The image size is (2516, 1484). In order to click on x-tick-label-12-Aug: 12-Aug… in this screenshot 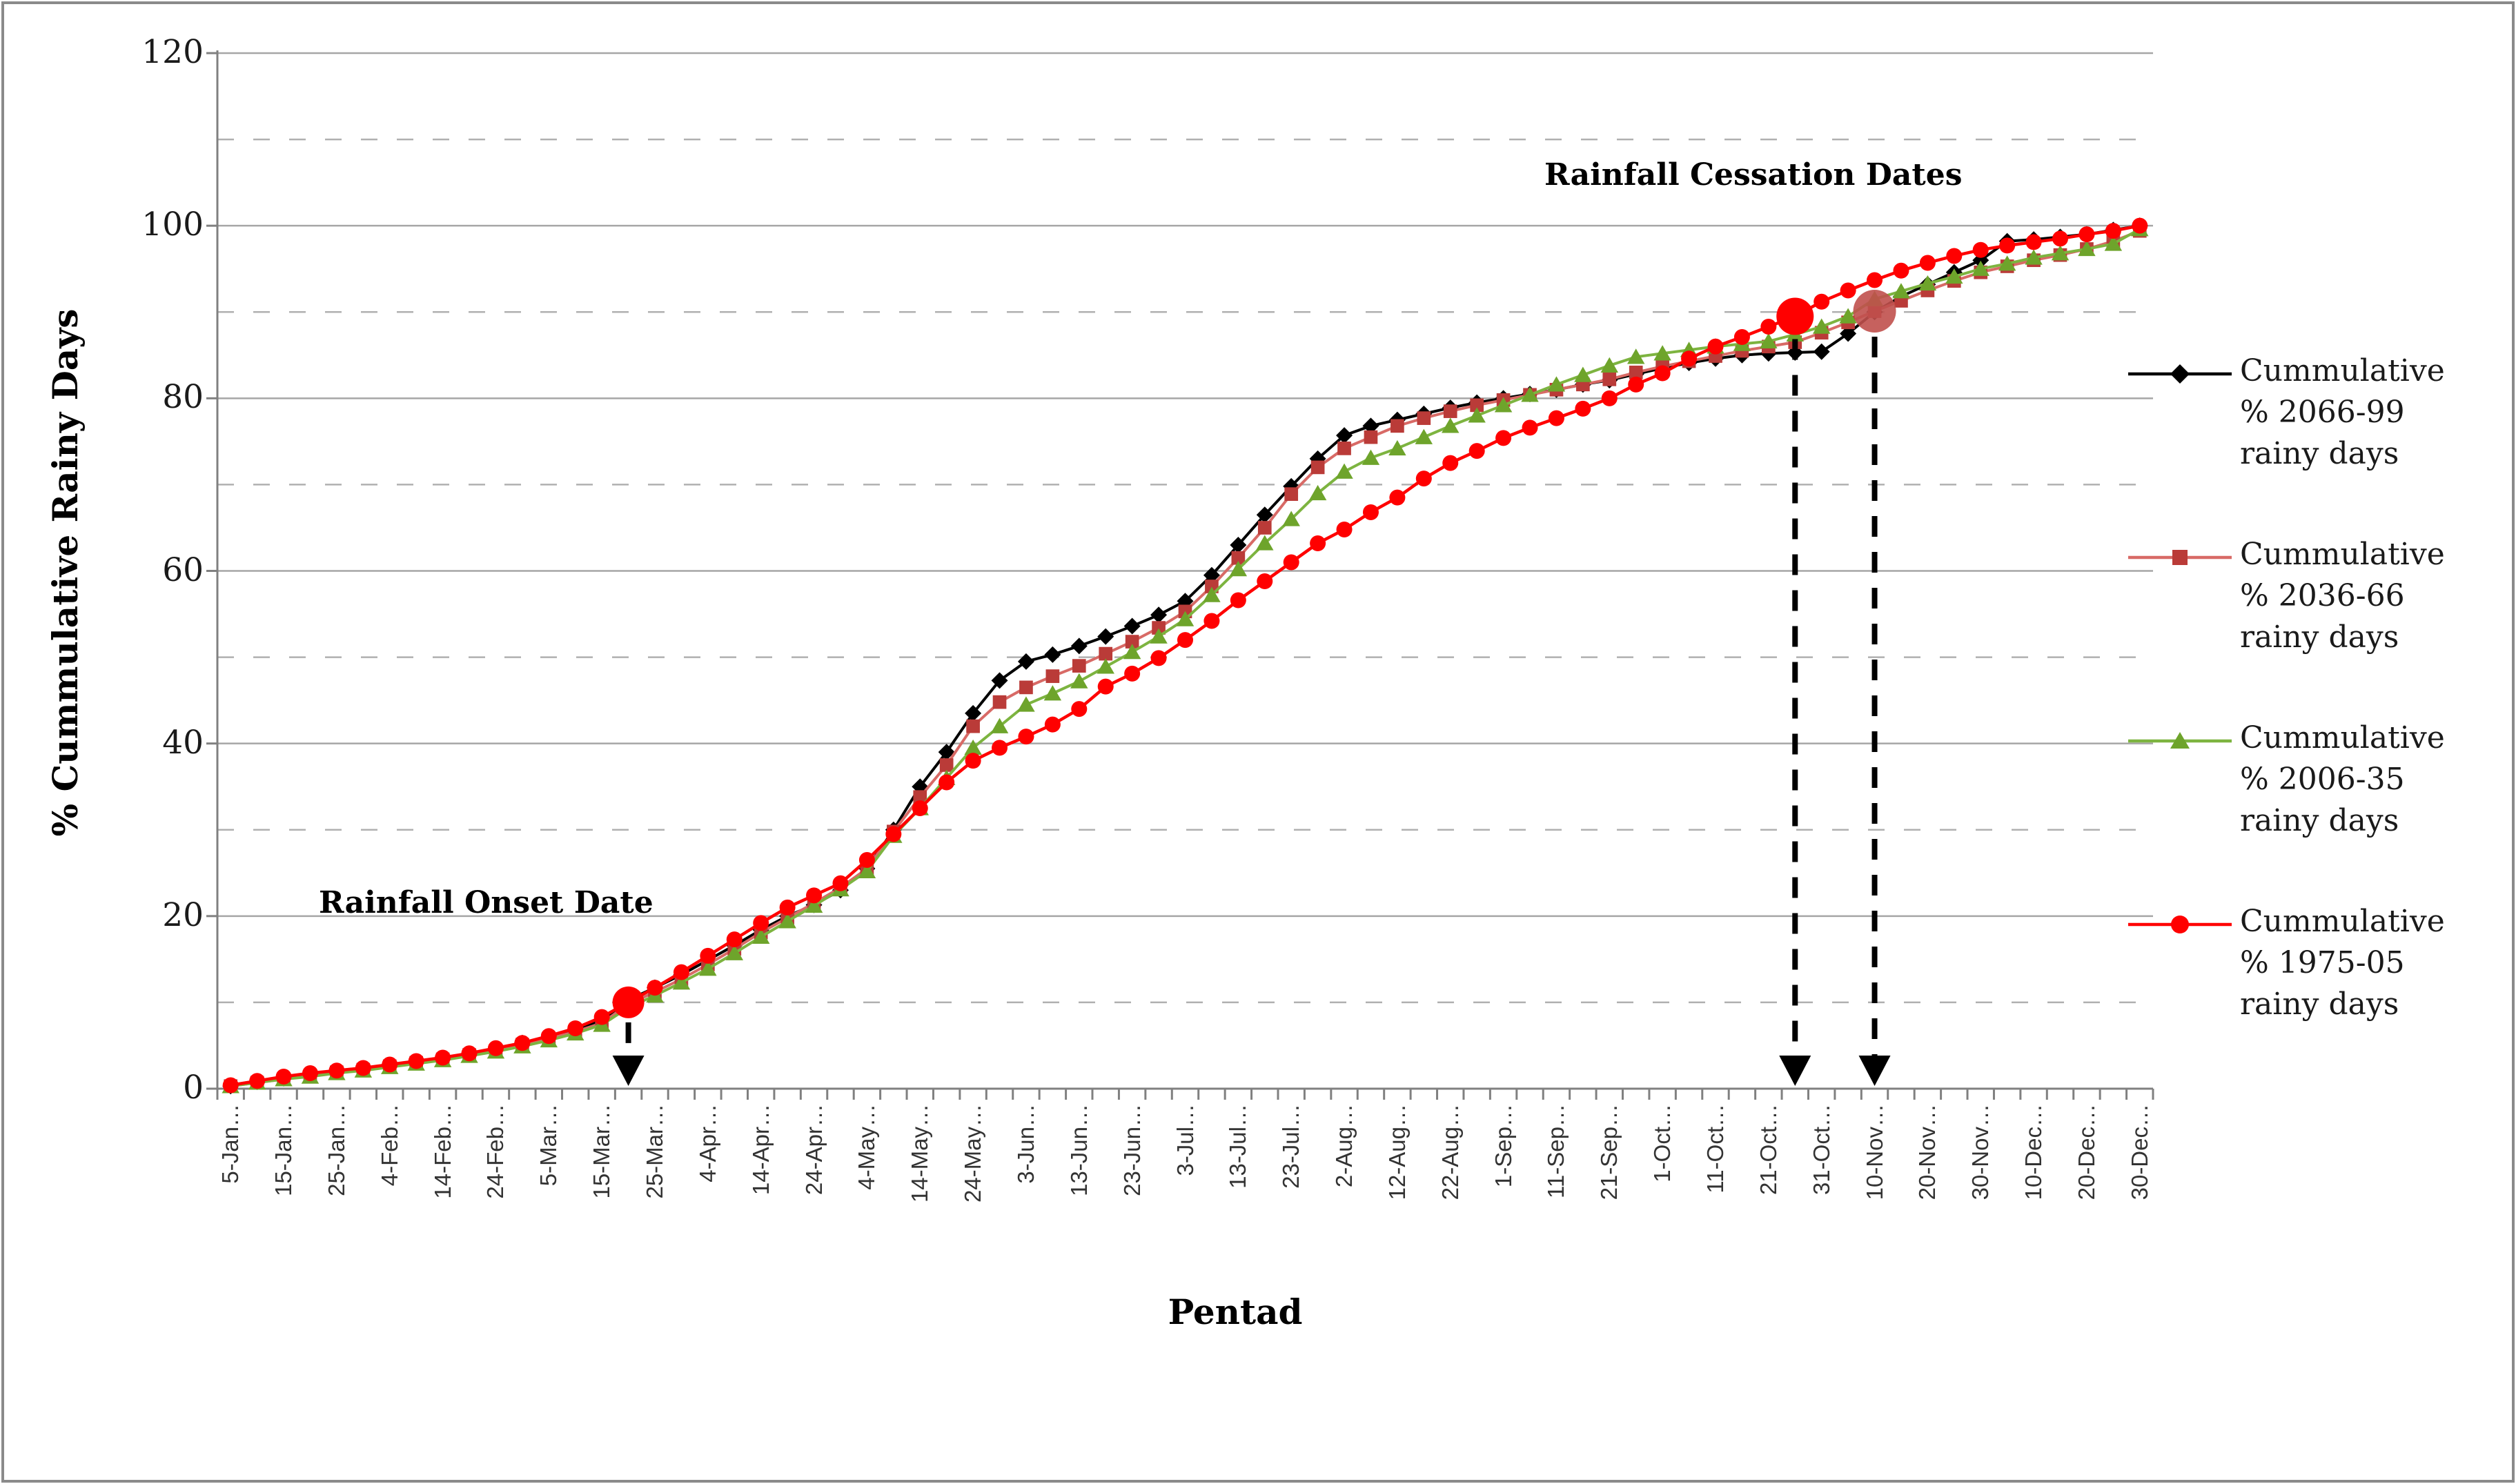, I will do `click(1397, 1152)`.